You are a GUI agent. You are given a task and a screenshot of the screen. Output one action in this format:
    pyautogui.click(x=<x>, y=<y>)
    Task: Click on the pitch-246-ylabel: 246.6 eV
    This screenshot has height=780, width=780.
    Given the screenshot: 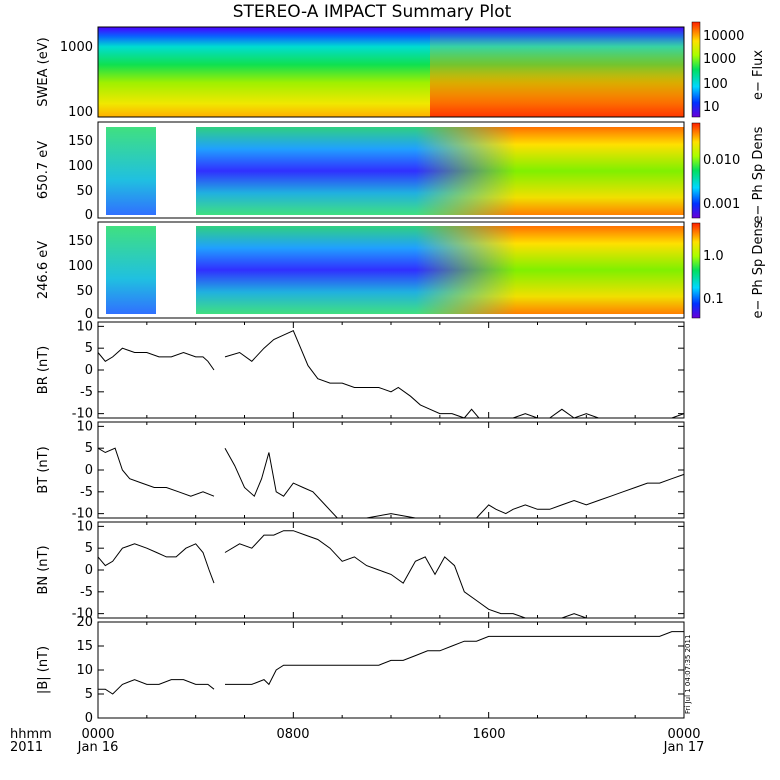 What is the action you would take?
    pyautogui.click(x=43, y=270)
    